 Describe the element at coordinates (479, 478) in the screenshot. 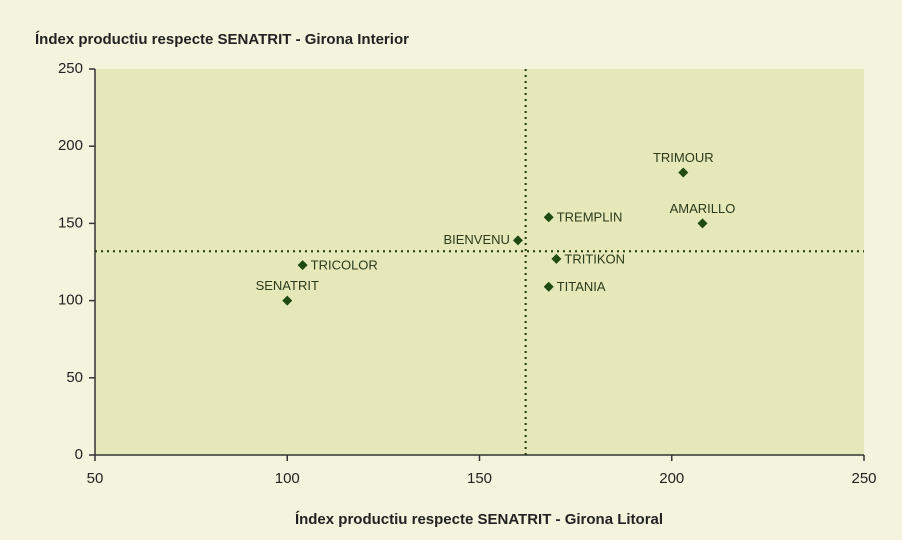

I see `x-tick-label: 150` at that location.